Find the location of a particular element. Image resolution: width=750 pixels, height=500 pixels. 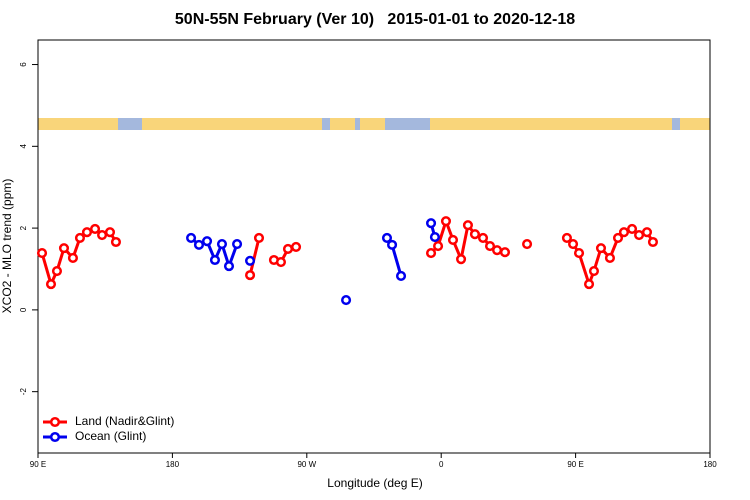

x-axis-label: Longitude (deg E) is located at coordinates (374, 483).